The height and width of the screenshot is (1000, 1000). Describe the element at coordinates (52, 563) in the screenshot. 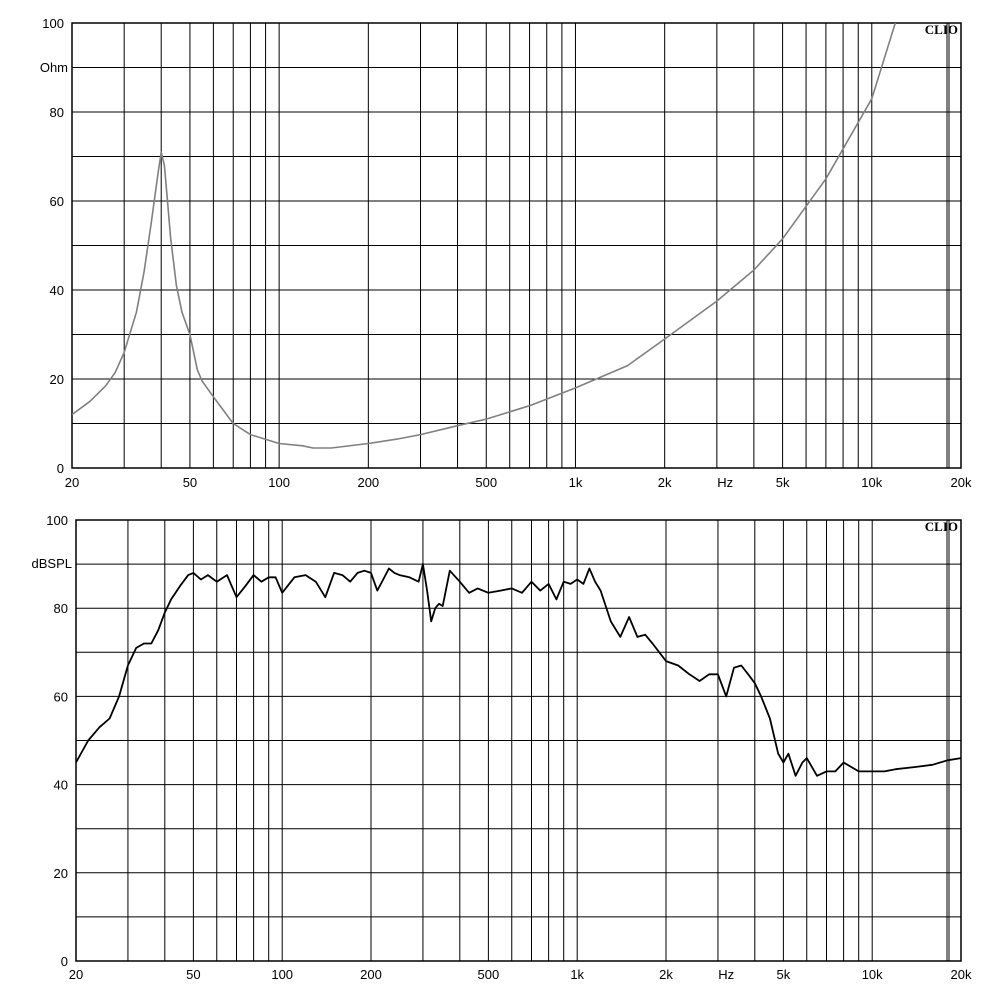

I see `y-axis-label: dBSPL` at that location.